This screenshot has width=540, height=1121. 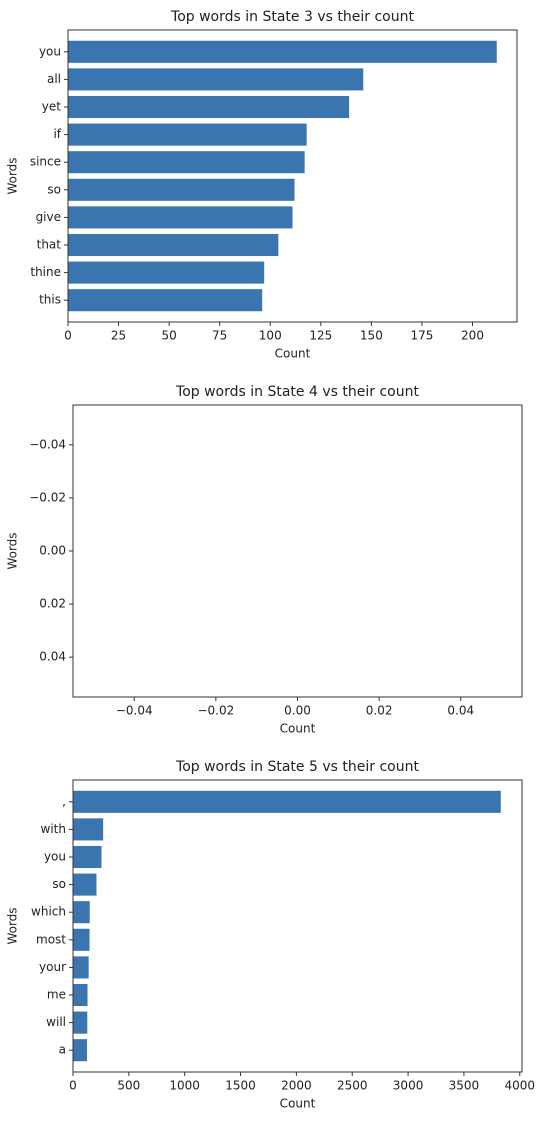 I want to click on y-tick-label: all, so click(x=54, y=79).